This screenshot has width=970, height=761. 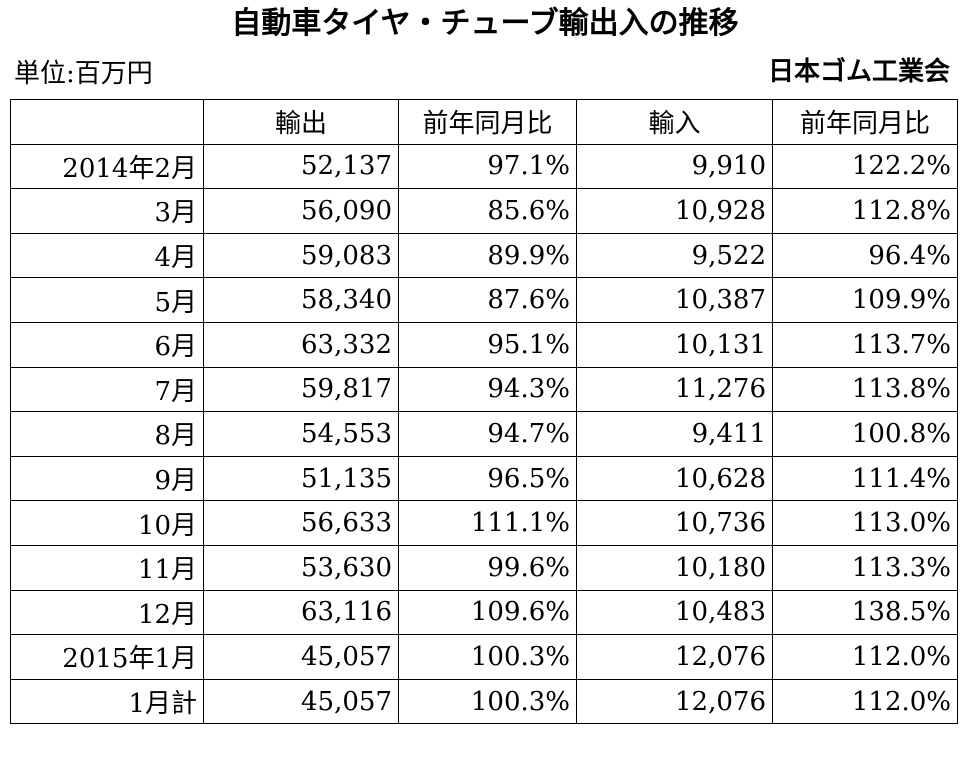 I want to click on table-row: 3月 56,090 85.6% 10,928 112.8%, so click(x=484, y=211).